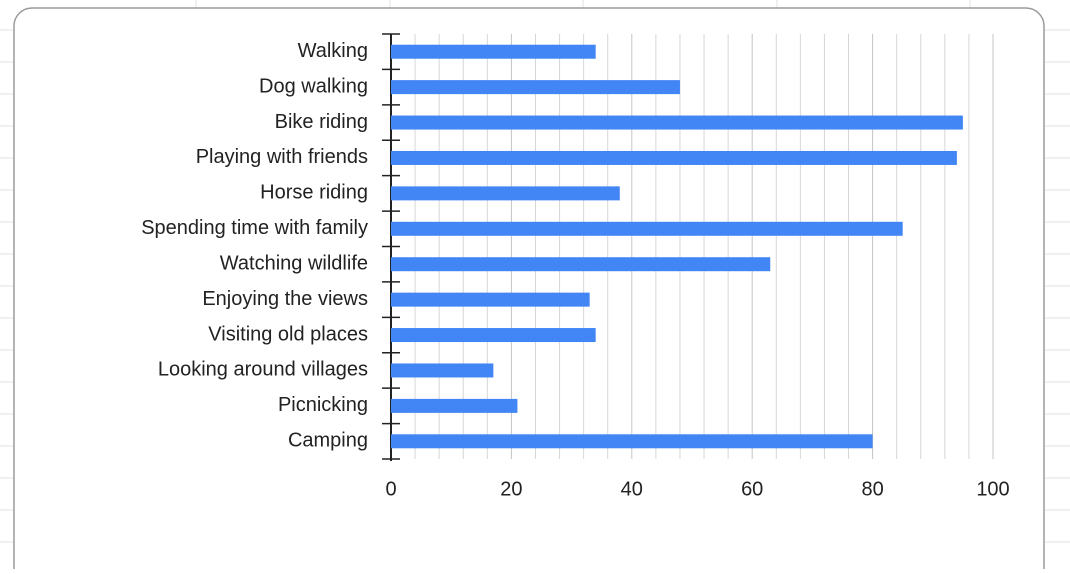 The width and height of the screenshot is (1070, 574). I want to click on x-tick-label: 60, so click(752, 489).